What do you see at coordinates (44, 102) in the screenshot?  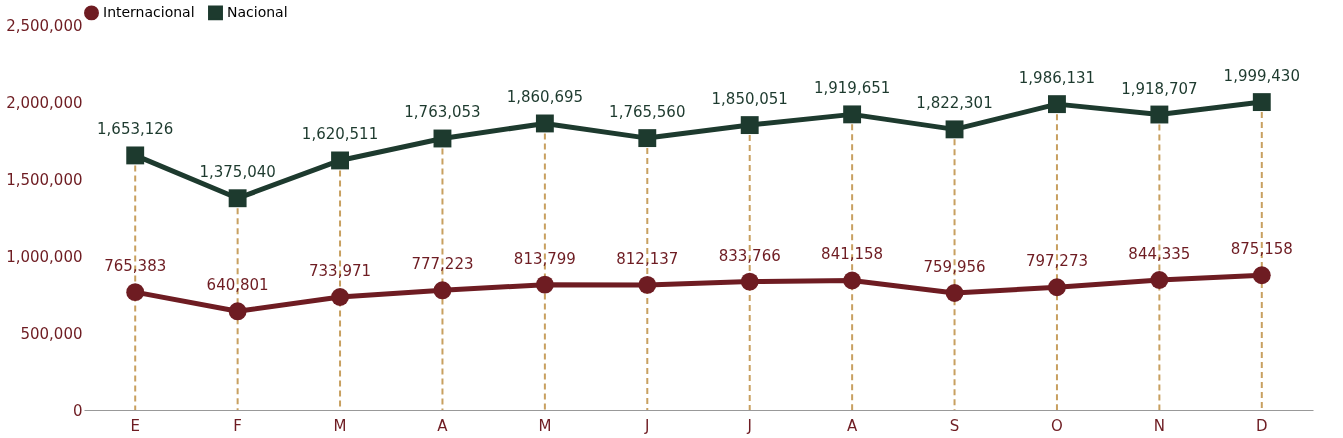 I see `y-tick-label: 2,000,000` at bounding box center [44, 102].